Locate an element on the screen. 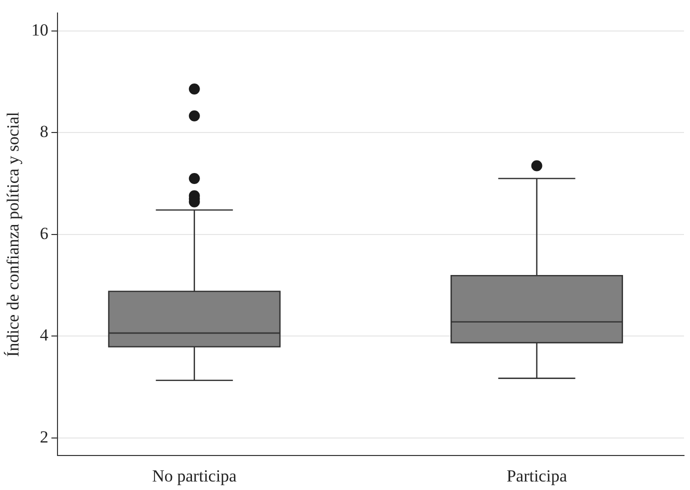  x-tick-label: Participa is located at coordinates (537, 476).